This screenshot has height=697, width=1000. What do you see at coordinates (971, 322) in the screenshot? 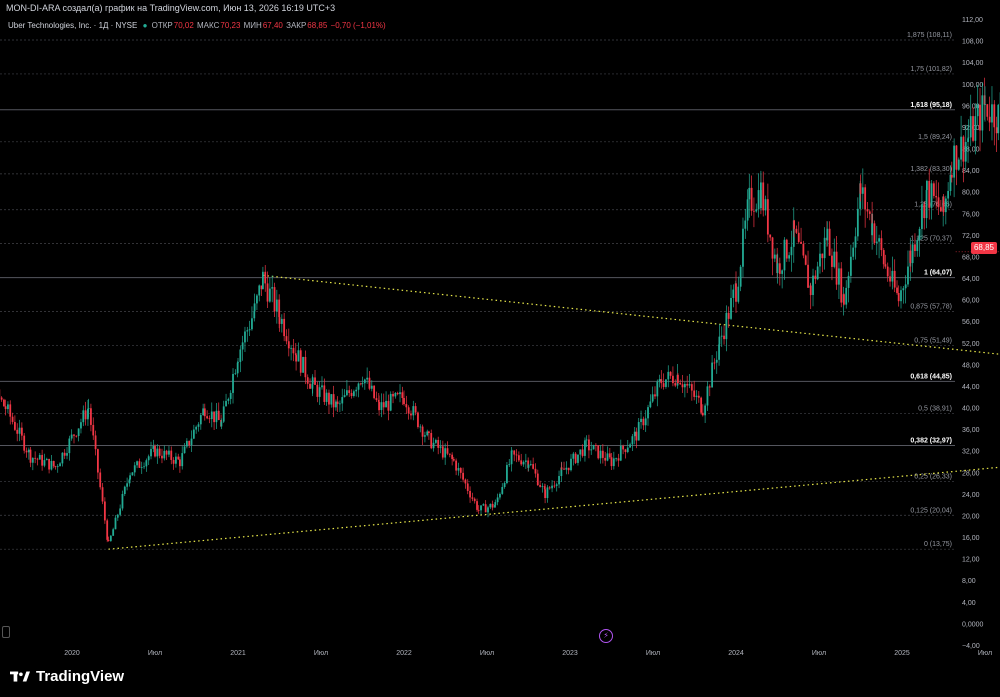
I see `y-axis-tick-label: 56,00` at bounding box center [971, 322].